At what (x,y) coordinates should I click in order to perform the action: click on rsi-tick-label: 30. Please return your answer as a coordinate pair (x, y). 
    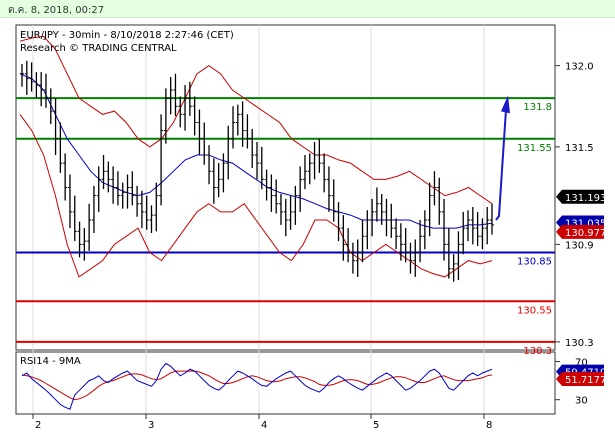
    Looking at the image, I should click on (581, 401).